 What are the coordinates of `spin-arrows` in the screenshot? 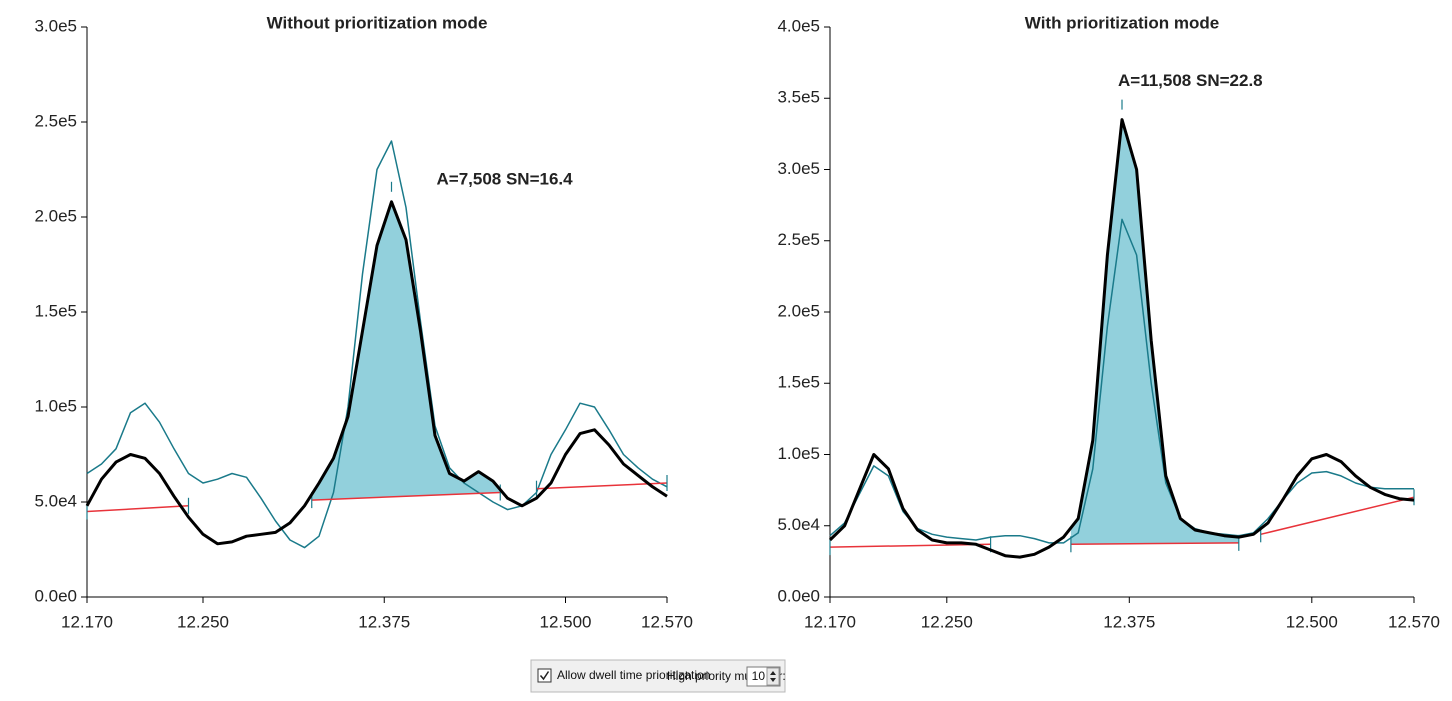 It's located at (773, 676).